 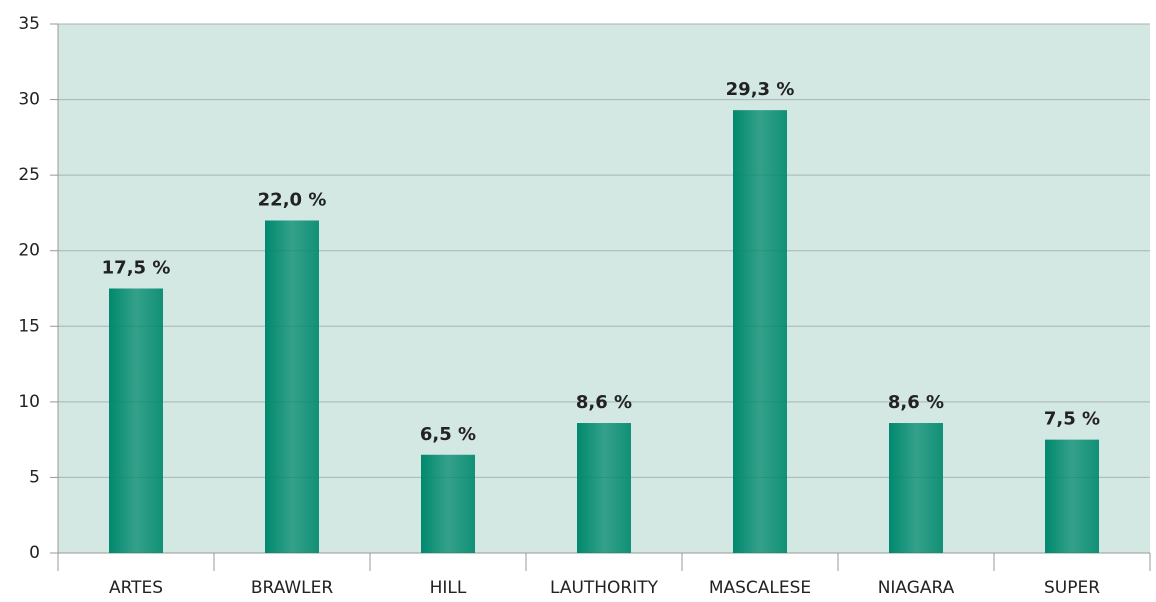 What do you see at coordinates (448, 434) in the screenshot?
I see `value-label: 6,5 %` at bounding box center [448, 434].